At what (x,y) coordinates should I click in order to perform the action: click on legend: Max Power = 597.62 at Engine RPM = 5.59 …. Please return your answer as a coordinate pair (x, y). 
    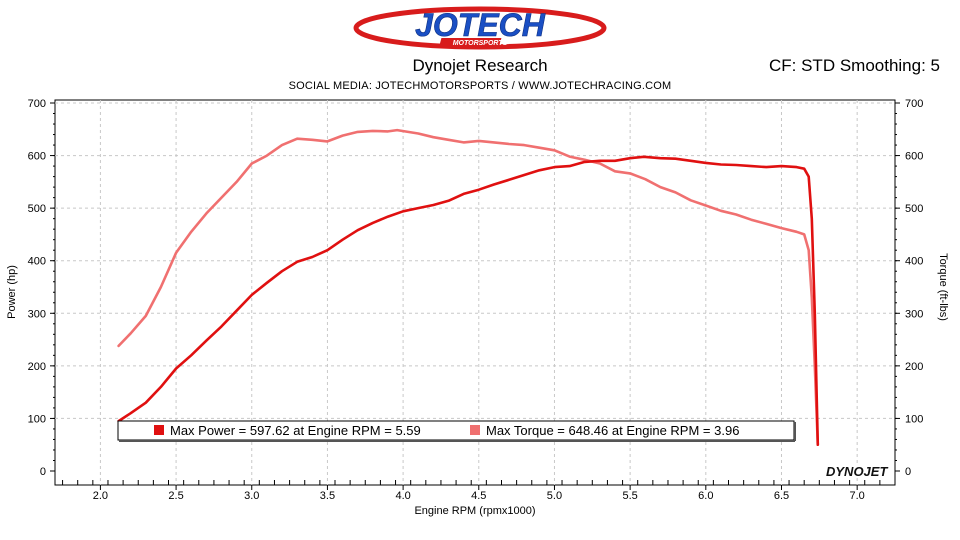
    Looking at the image, I should click on (456, 431).